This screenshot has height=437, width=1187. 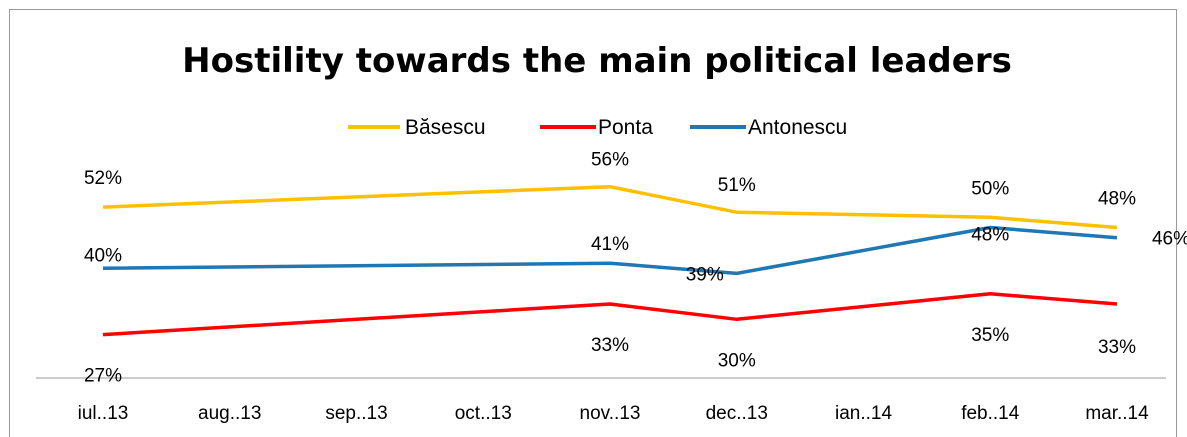 What do you see at coordinates (737, 413) in the screenshot?
I see `x-tick-label-5: dec..13` at bounding box center [737, 413].